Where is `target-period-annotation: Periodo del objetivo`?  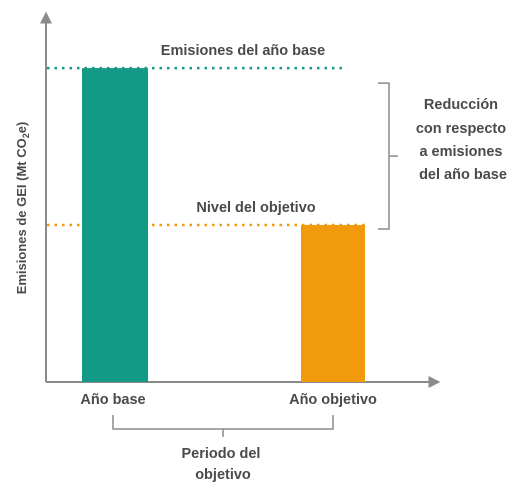 target-period-annotation: Periodo del objetivo is located at coordinates (223, 464).